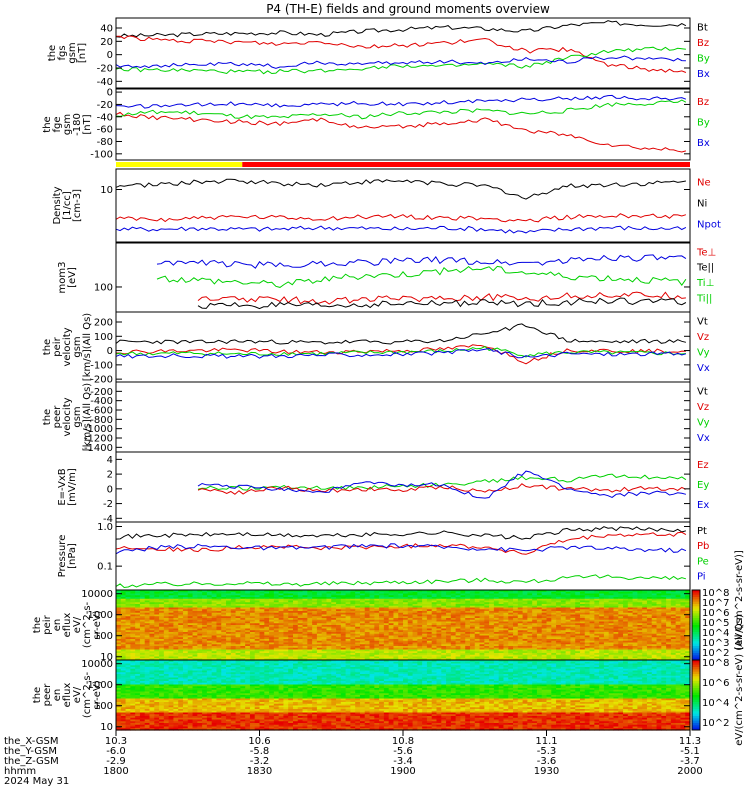 The width and height of the screenshot is (750, 800). Describe the element at coordinates (101, 401) in the screenshot. I see `ytick-label: -400` at that location.